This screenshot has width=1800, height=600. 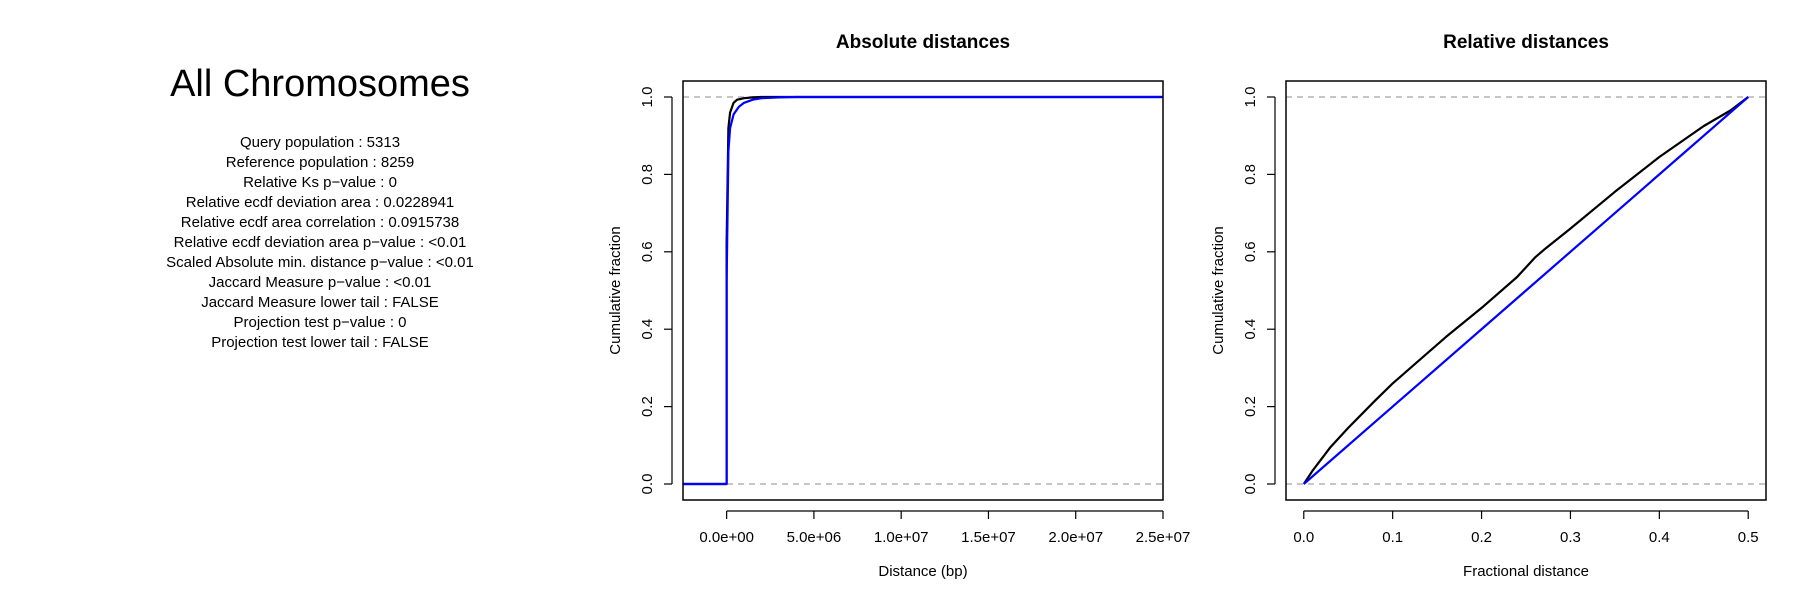 I want to click on x-tick-label: 0.3, so click(x=1570, y=537).